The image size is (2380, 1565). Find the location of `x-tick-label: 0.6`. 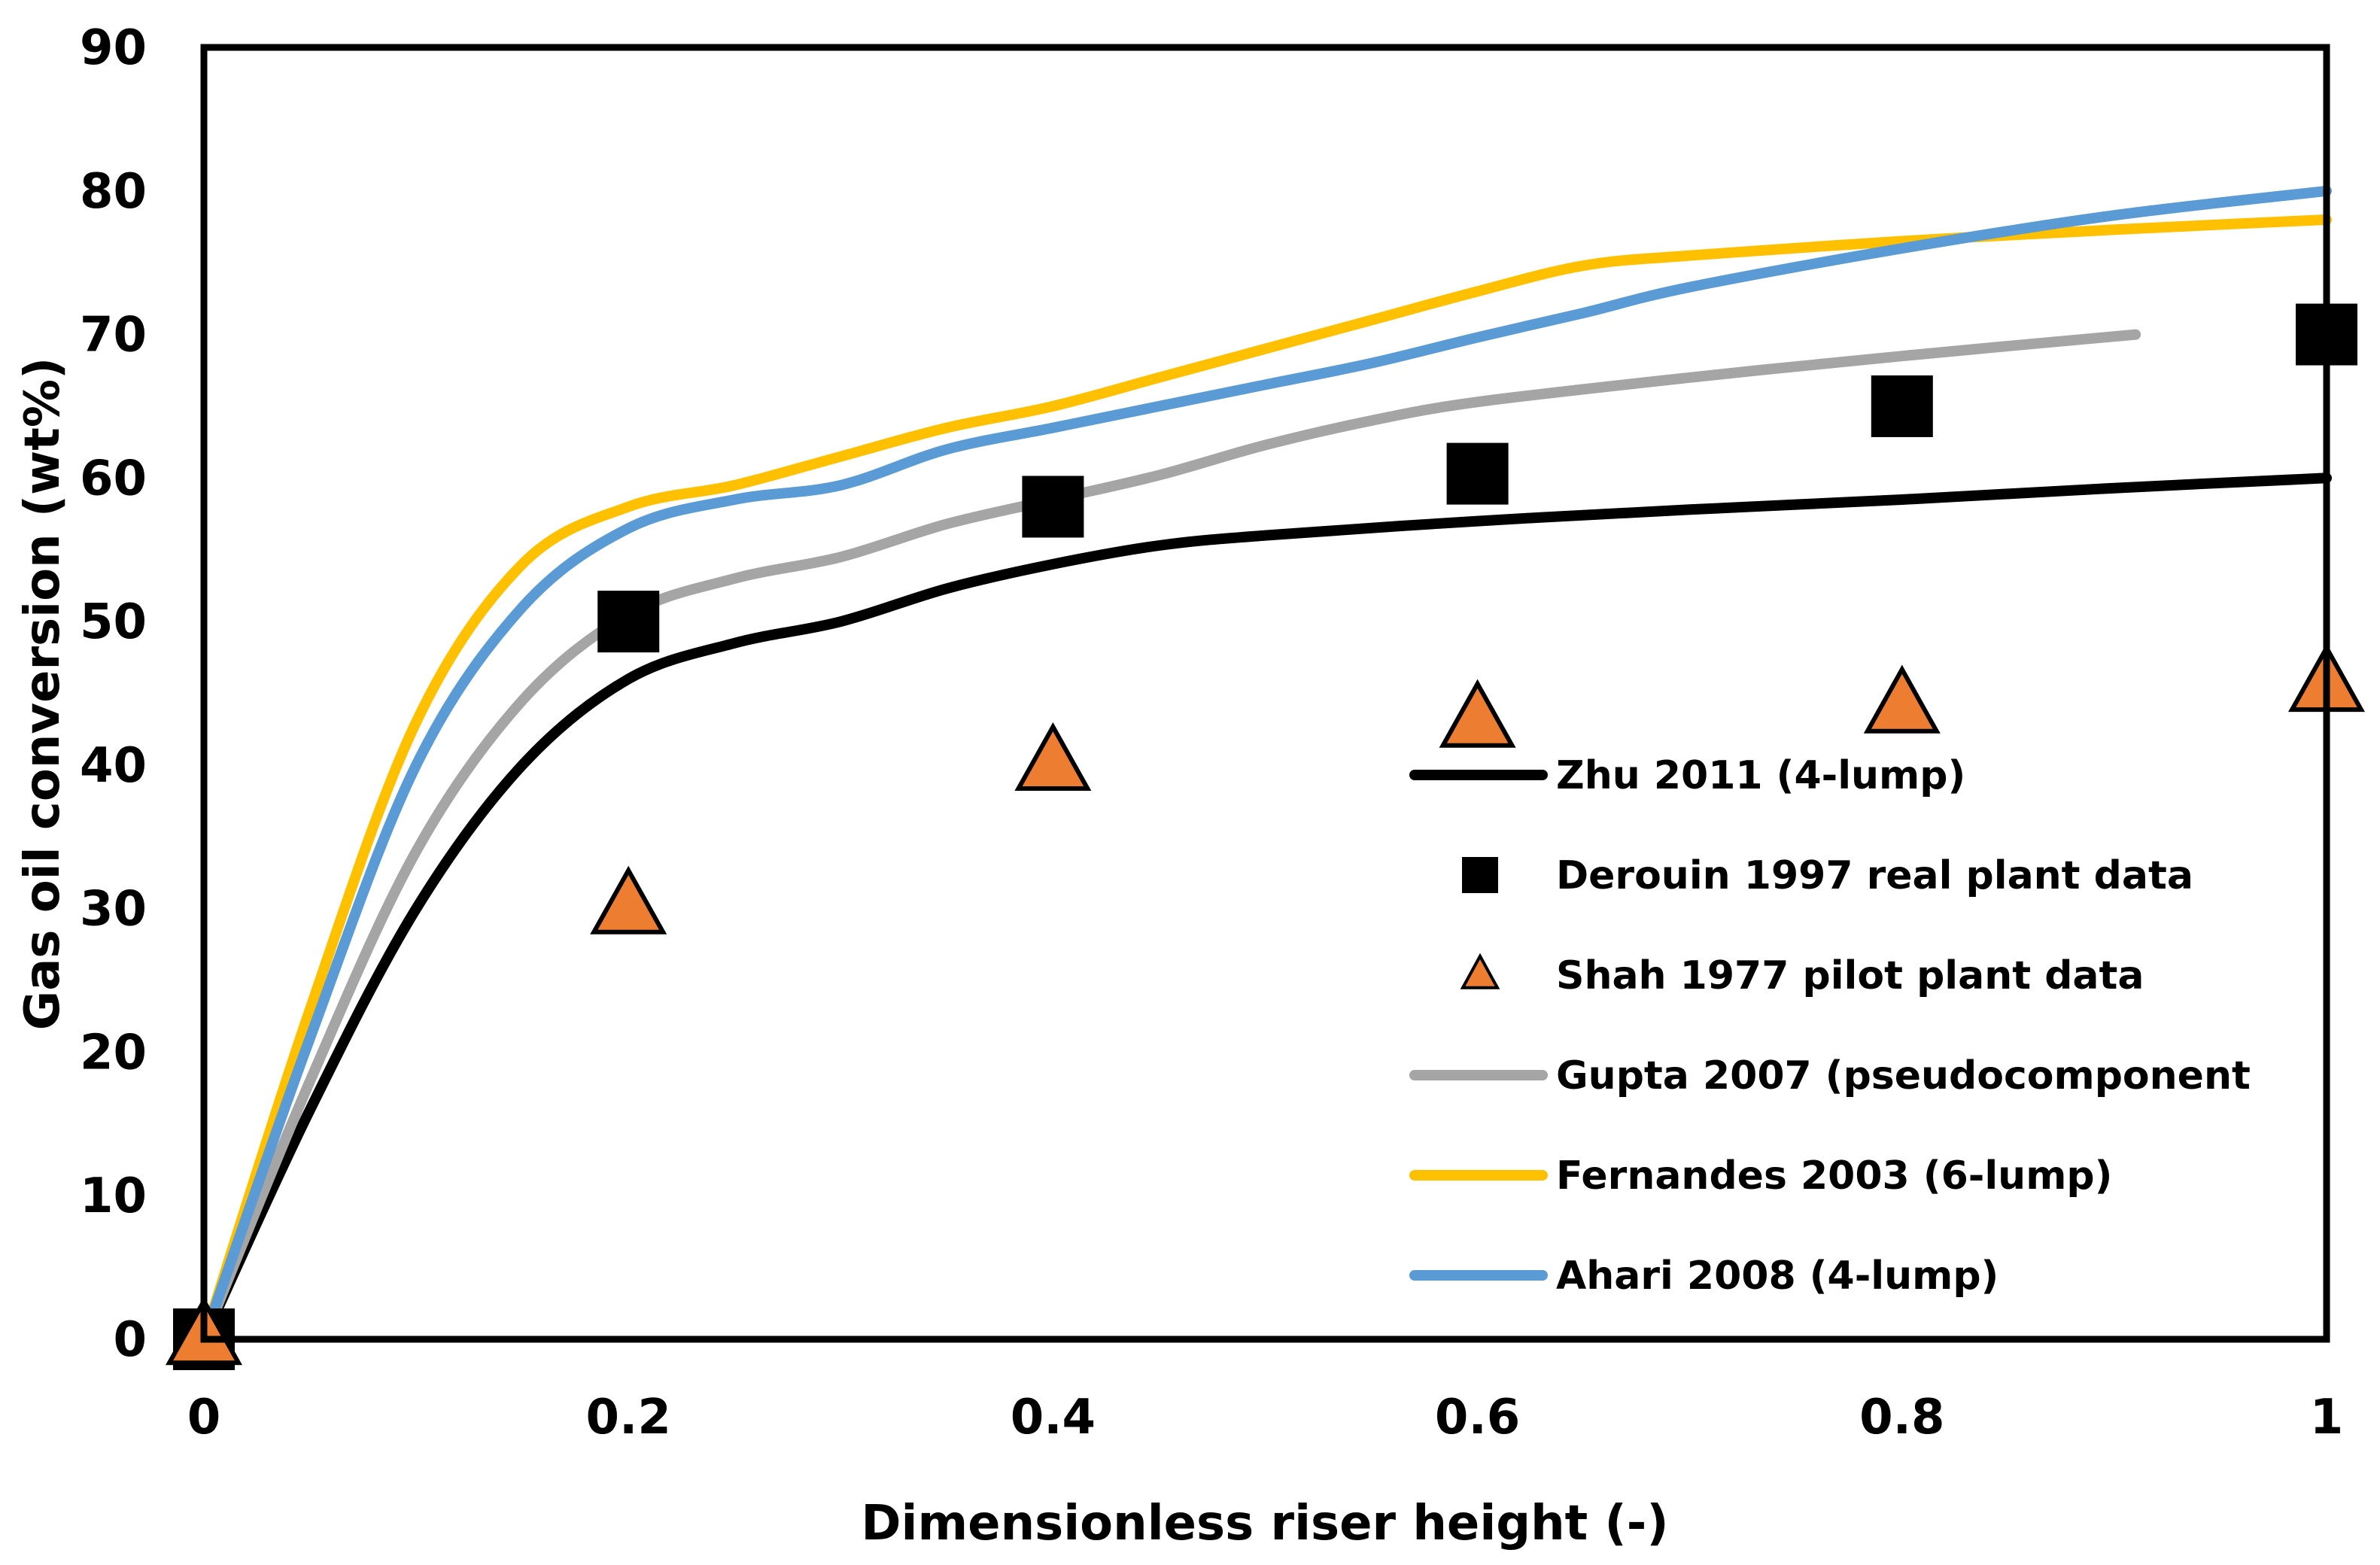

x-tick-label: 0.6 is located at coordinates (1477, 1417).